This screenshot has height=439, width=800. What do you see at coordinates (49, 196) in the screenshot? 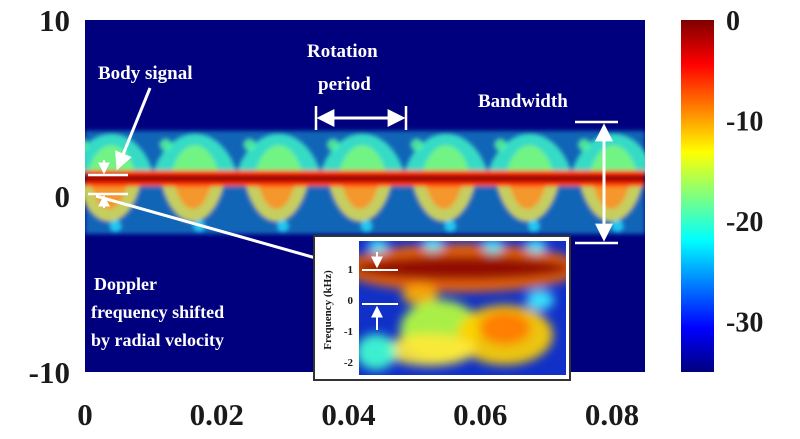
I see `y-axis-ticks: 10 0 -10` at bounding box center [49, 196].